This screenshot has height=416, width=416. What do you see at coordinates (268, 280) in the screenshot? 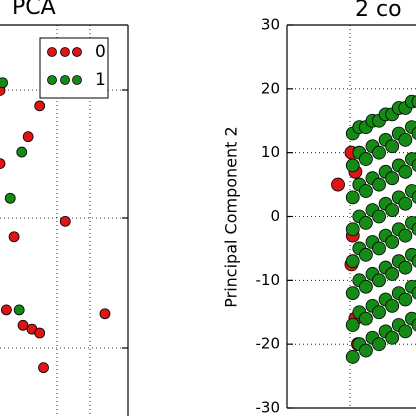
I see `y-tick-label: -10` at bounding box center [268, 280].